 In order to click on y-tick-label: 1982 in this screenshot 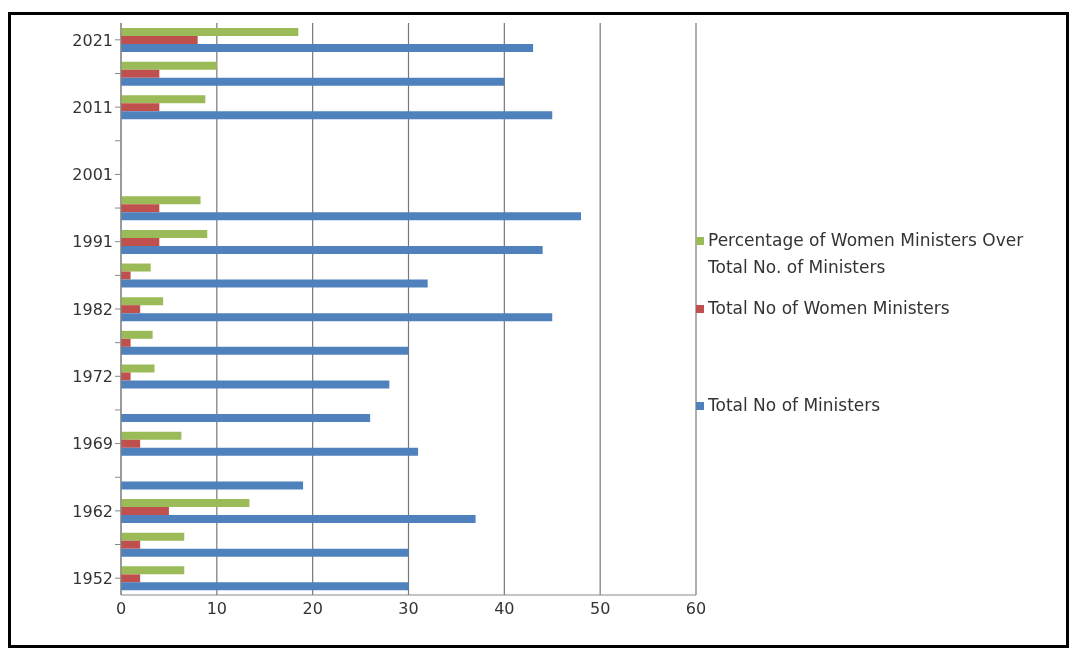, I will do `click(92, 309)`.